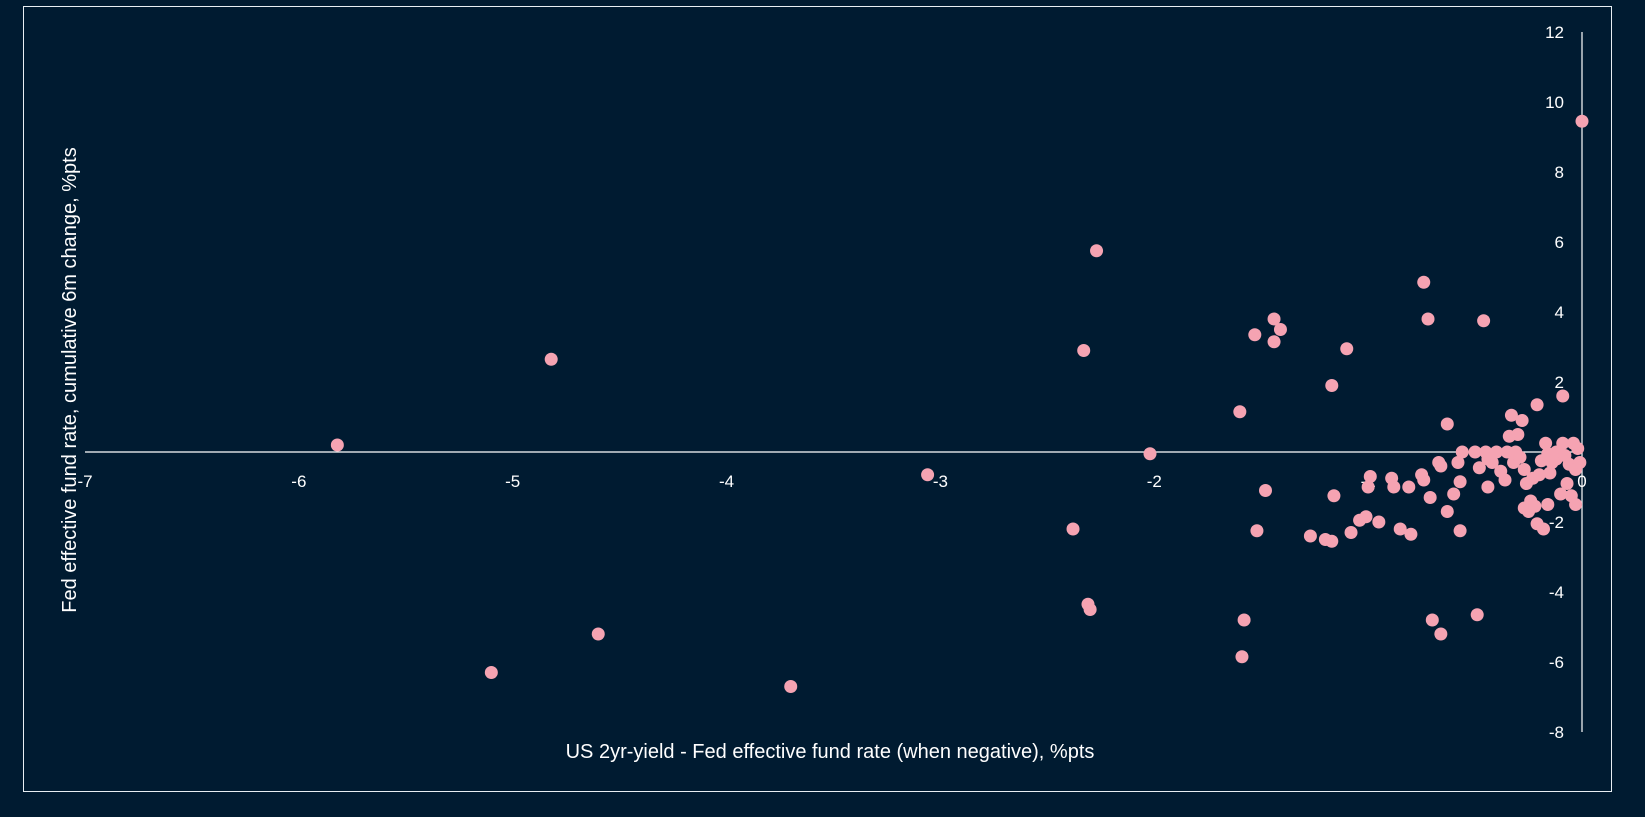 This screenshot has height=817, width=1645. What do you see at coordinates (84, 481) in the screenshot?
I see `x-tick-label: -7` at bounding box center [84, 481].